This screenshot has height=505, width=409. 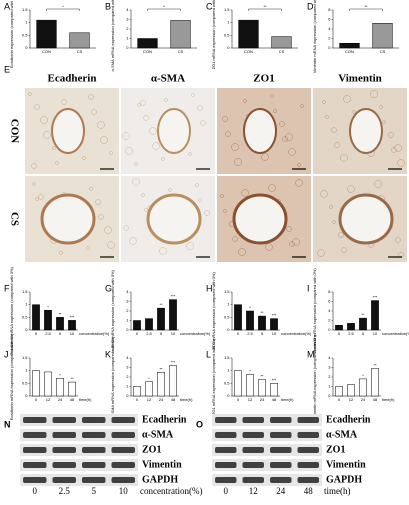 What do you see at coordinates (209, 6) in the screenshot?
I see `panel-label: C` at bounding box center [209, 6].